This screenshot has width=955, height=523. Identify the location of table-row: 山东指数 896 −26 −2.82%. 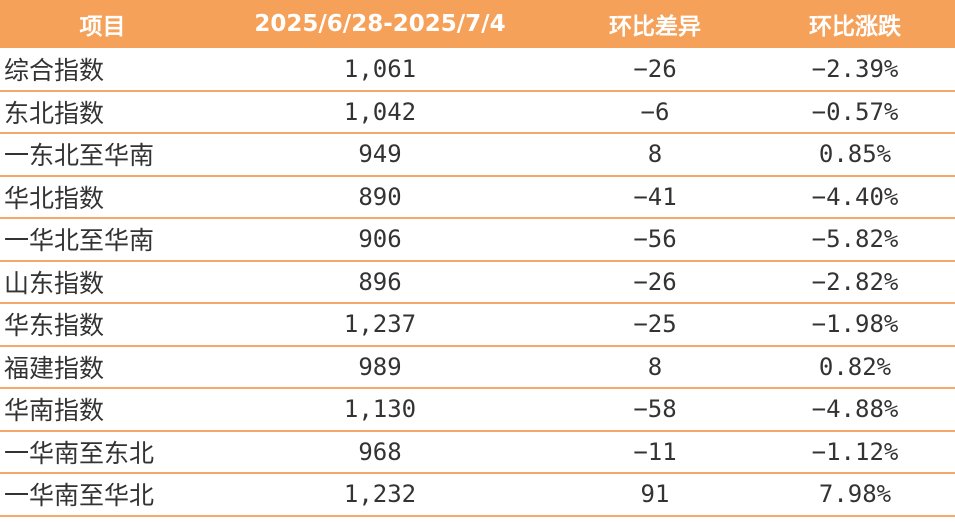
(477, 282).